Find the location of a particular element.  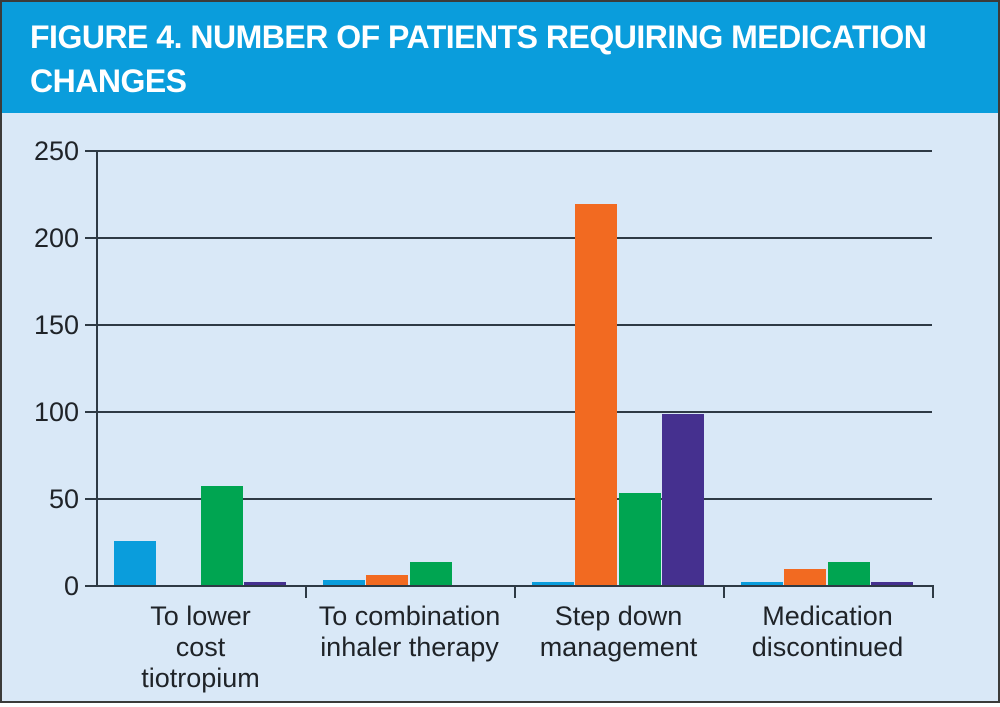

y-axis-tick-label-250: 250 is located at coordinates (56, 151).